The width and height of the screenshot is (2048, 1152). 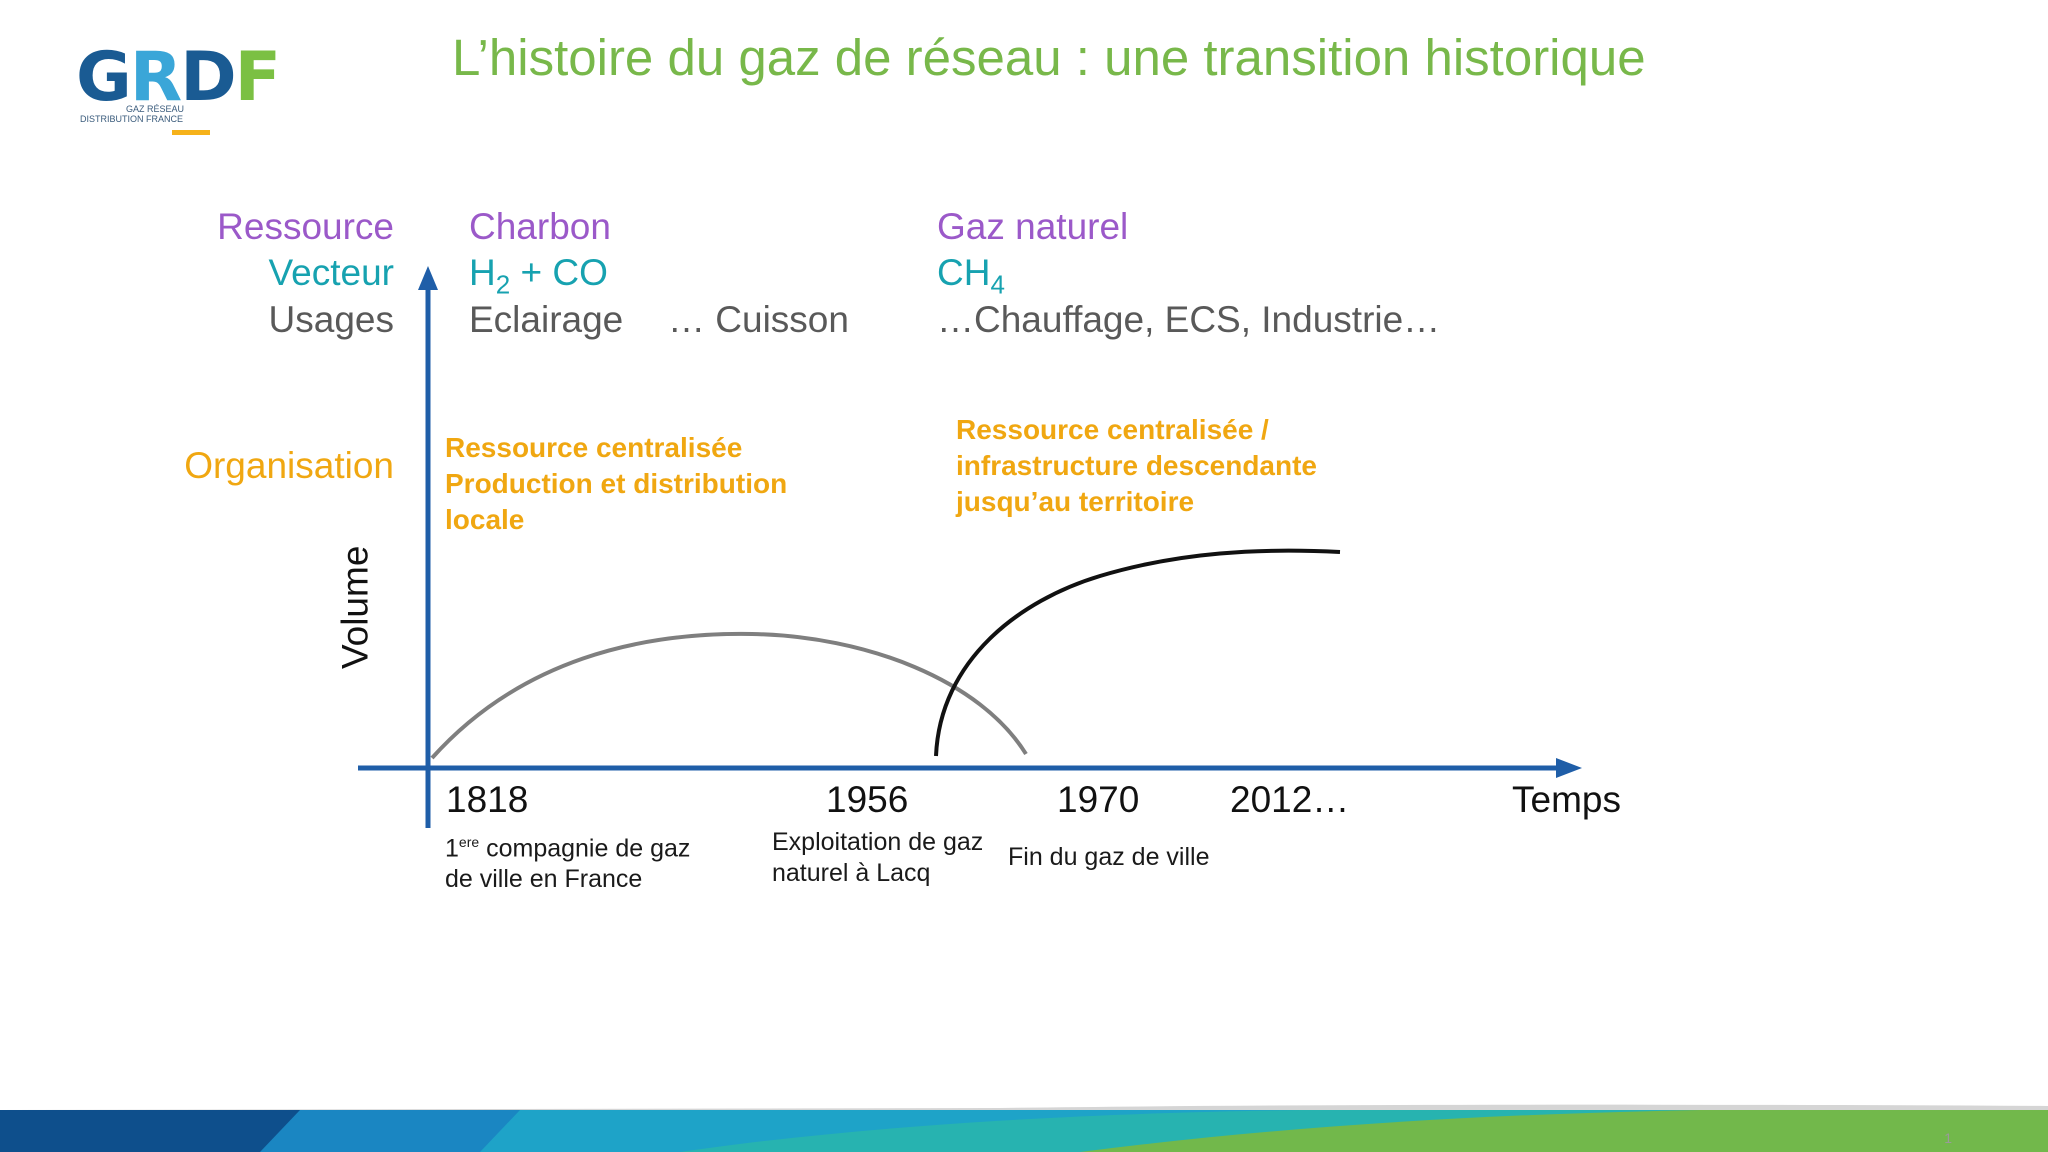 What do you see at coordinates (1948, 1138) in the screenshot?
I see `page-number: 1` at bounding box center [1948, 1138].